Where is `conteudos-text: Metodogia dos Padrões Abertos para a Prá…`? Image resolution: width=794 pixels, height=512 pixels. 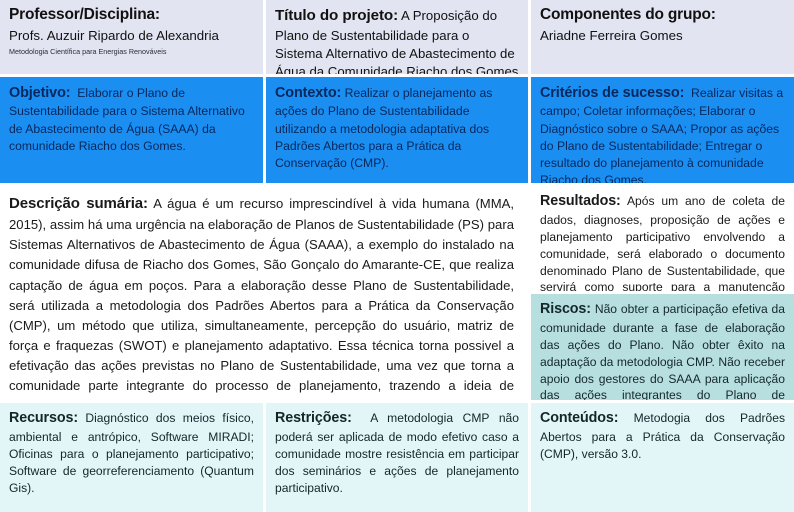
conteudos-text: Metodogia dos Padrões Abertos para a Prá… is located at coordinates (662, 436).